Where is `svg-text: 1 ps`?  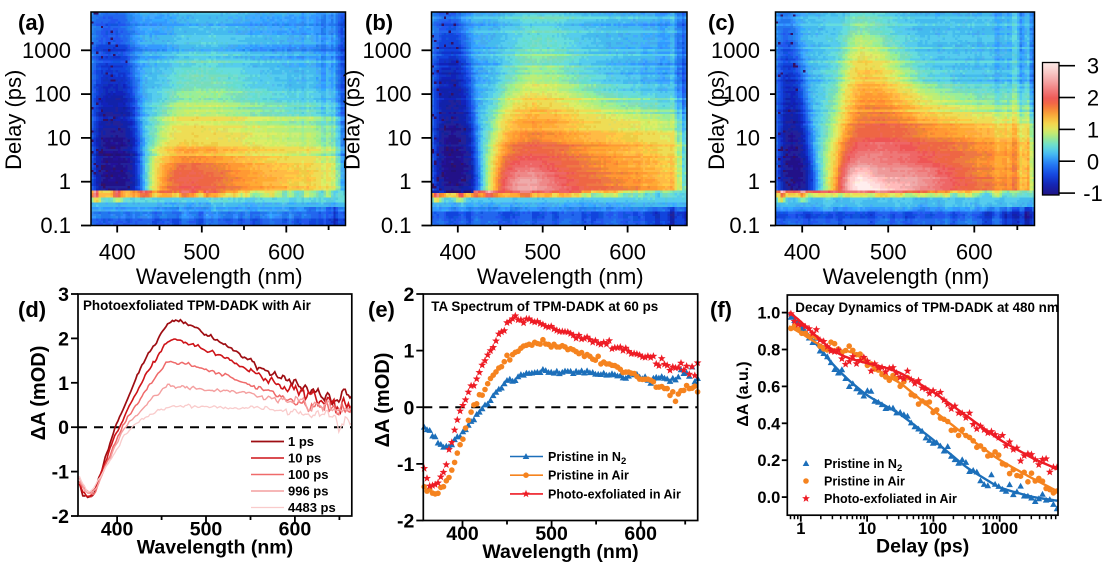
svg-text: 1 ps is located at coordinates (301, 441).